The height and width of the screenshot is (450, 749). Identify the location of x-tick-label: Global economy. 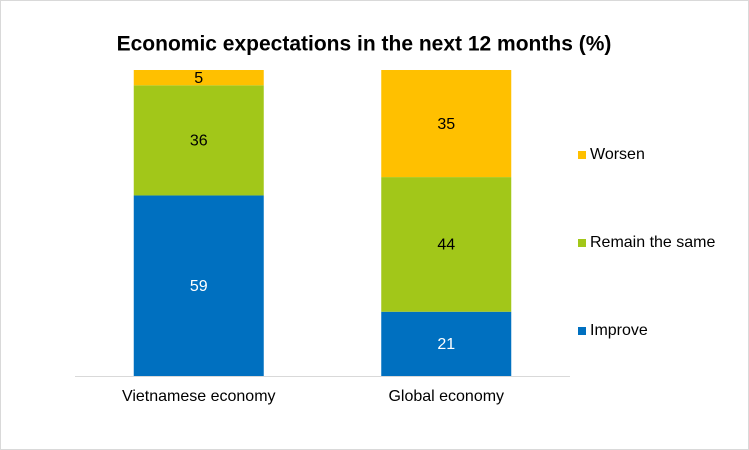
(446, 396).